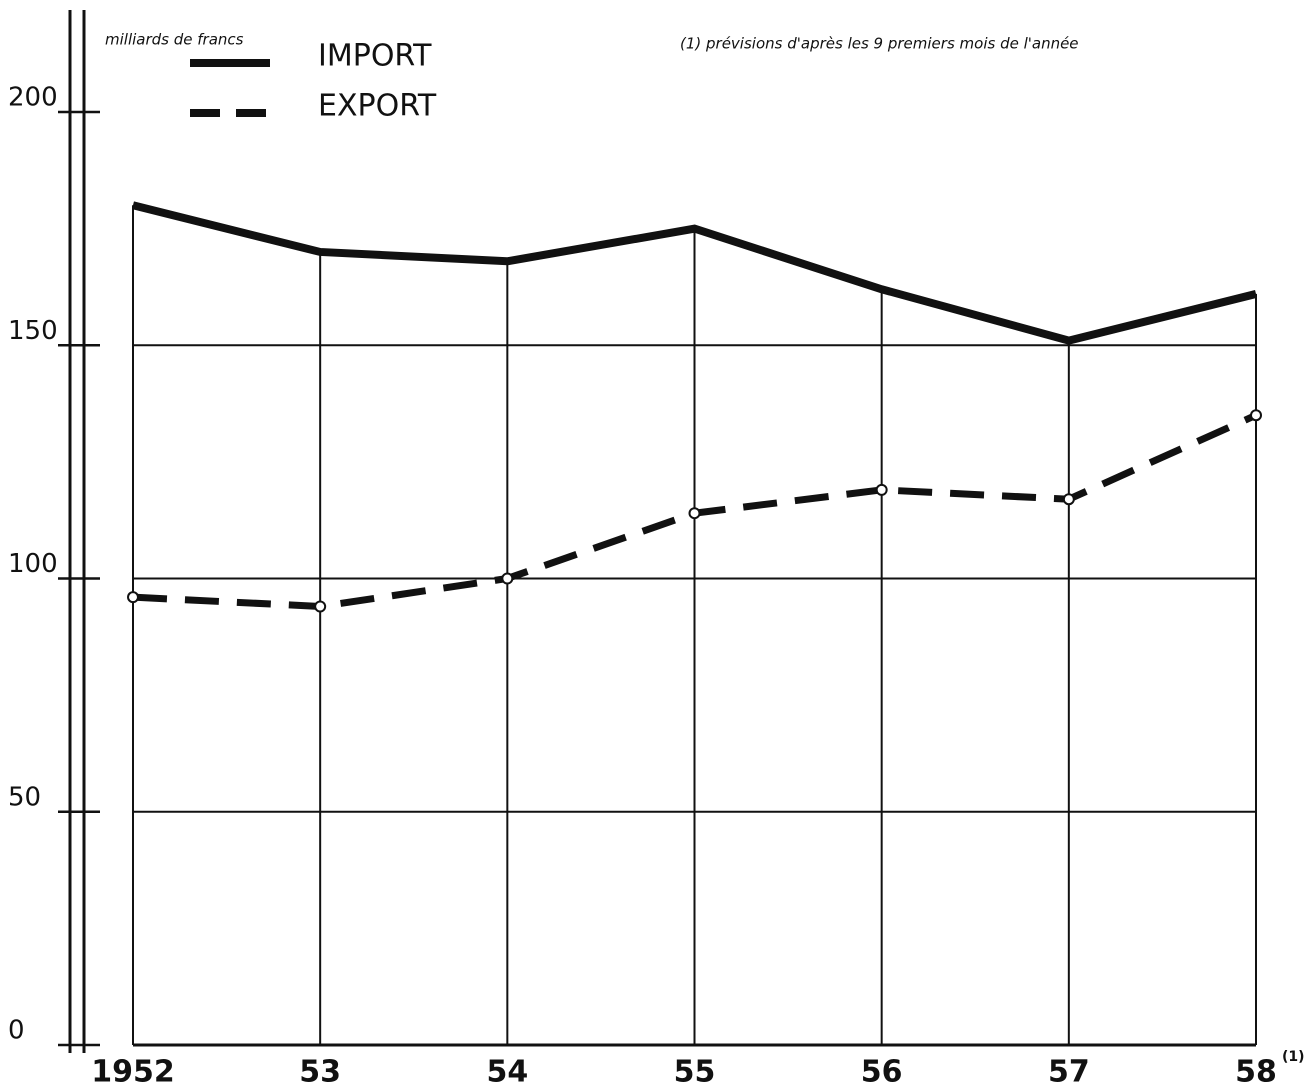 The image size is (1314, 1089). Describe the element at coordinates (320, 1072) in the screenshot. I see `x-tick-label: 53` at that location.